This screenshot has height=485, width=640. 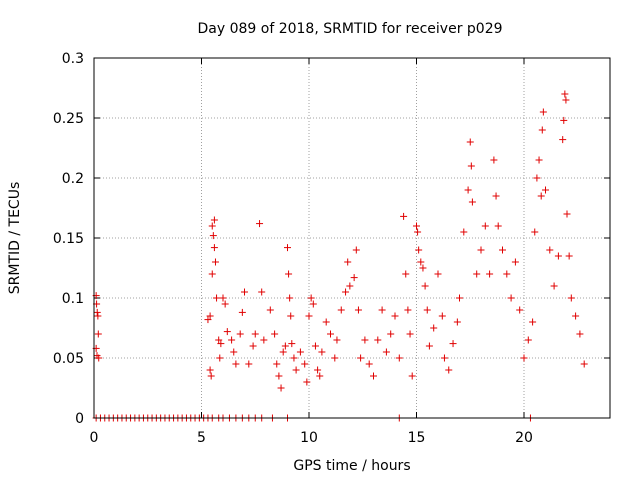 I want to click on x-tick-label: 20, so click(x=524, y=438).